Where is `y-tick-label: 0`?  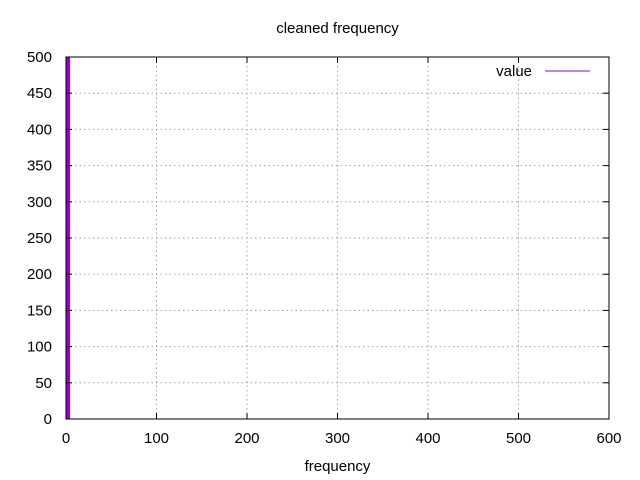 y-tick-label: 0 is located at coordinates (48, 419).